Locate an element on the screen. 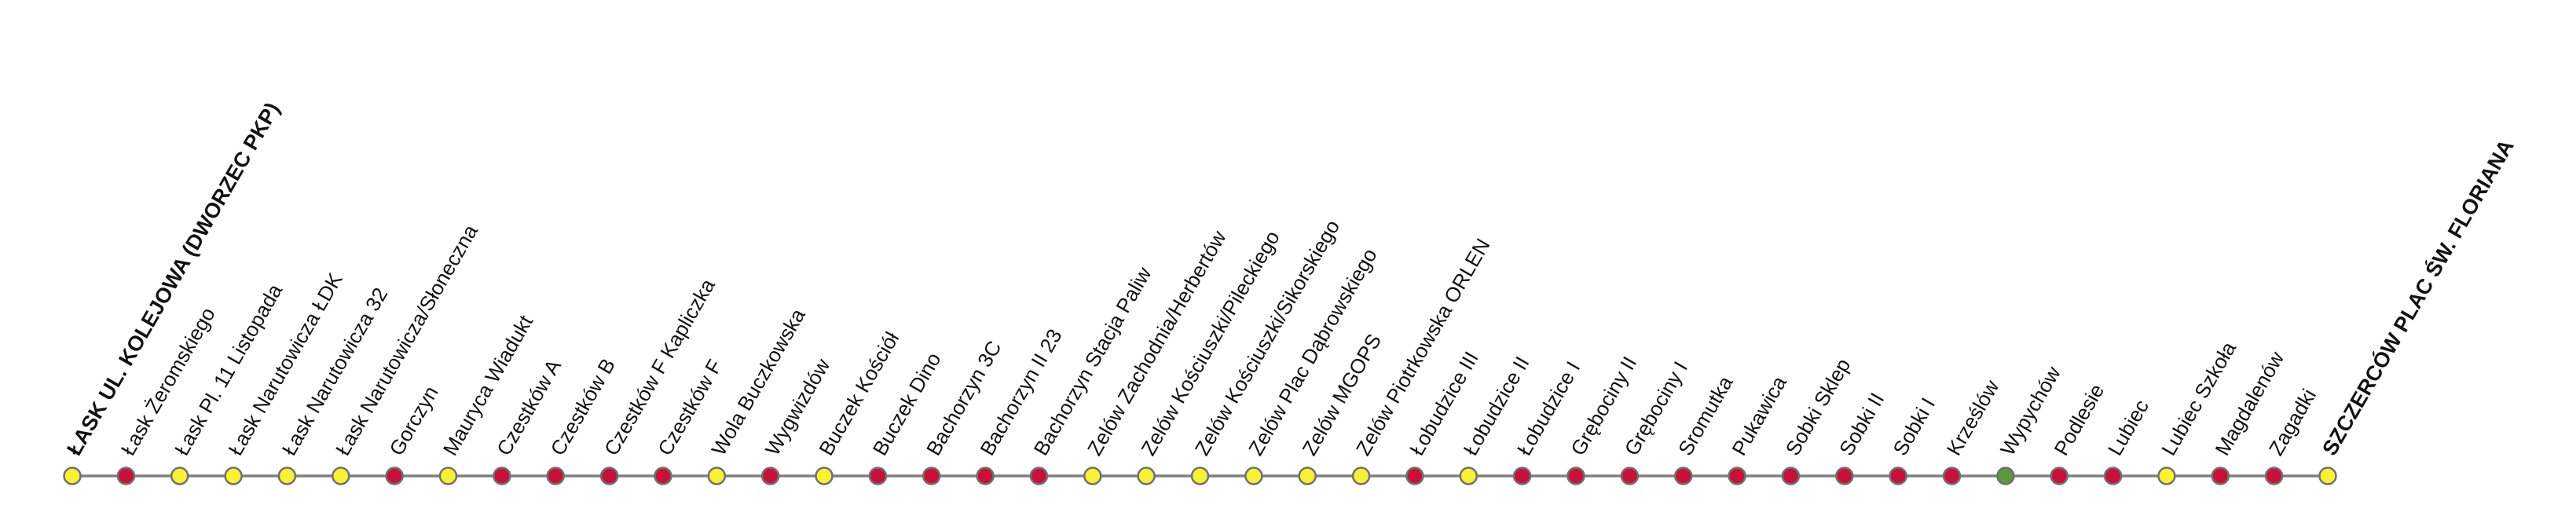  stop: Gorczyn is located at coordinates (413, 433).